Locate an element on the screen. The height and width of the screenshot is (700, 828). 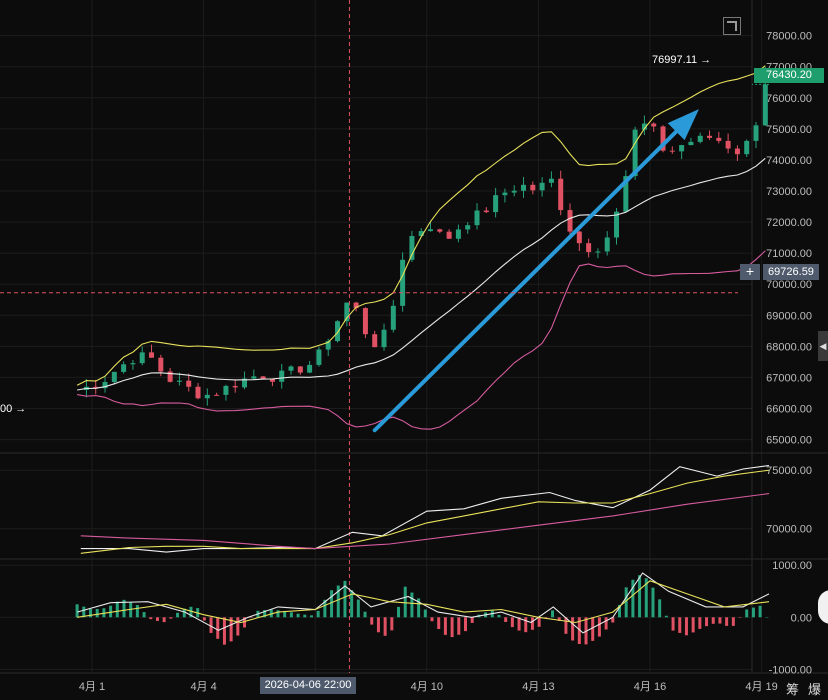
chip-distribution-button: 筹 is located at coordinates (793, 689).